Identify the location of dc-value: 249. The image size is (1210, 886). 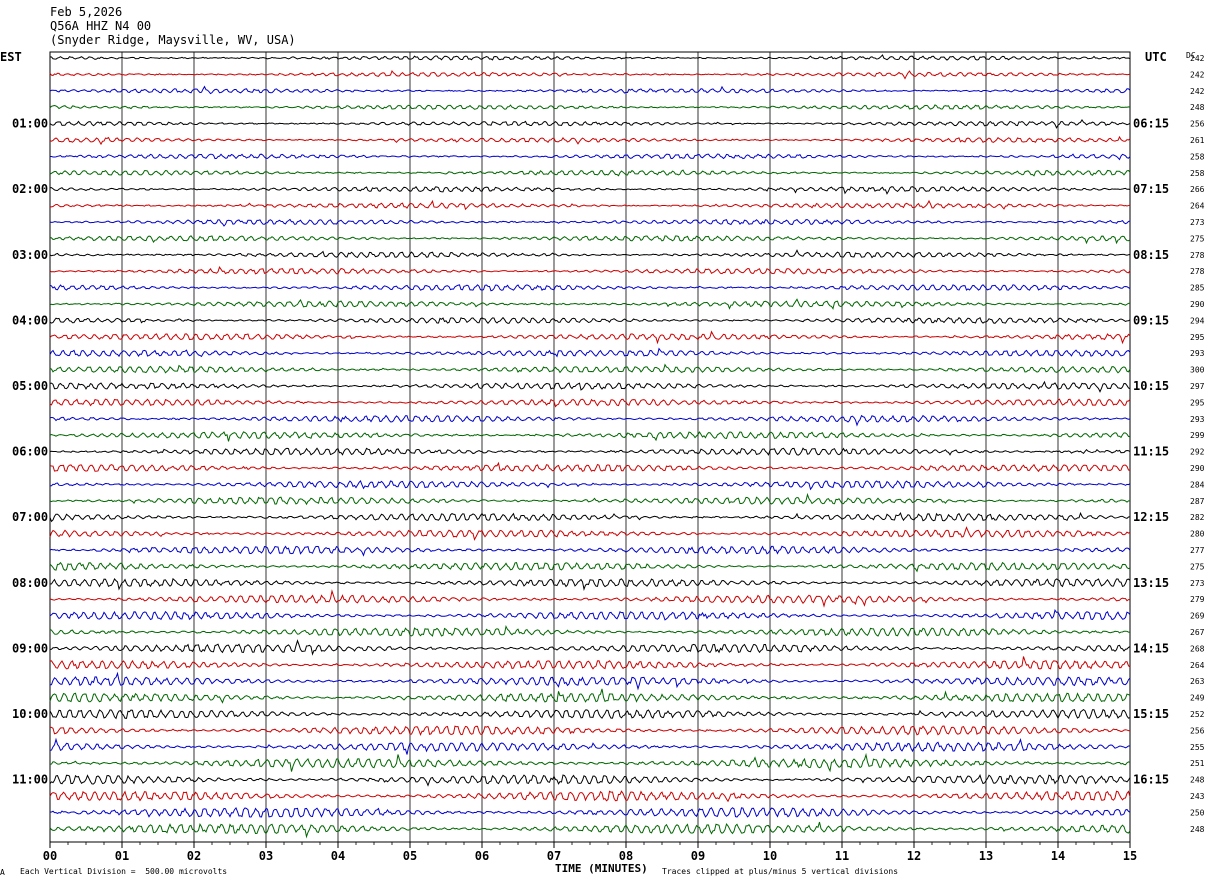
(1197, 698).